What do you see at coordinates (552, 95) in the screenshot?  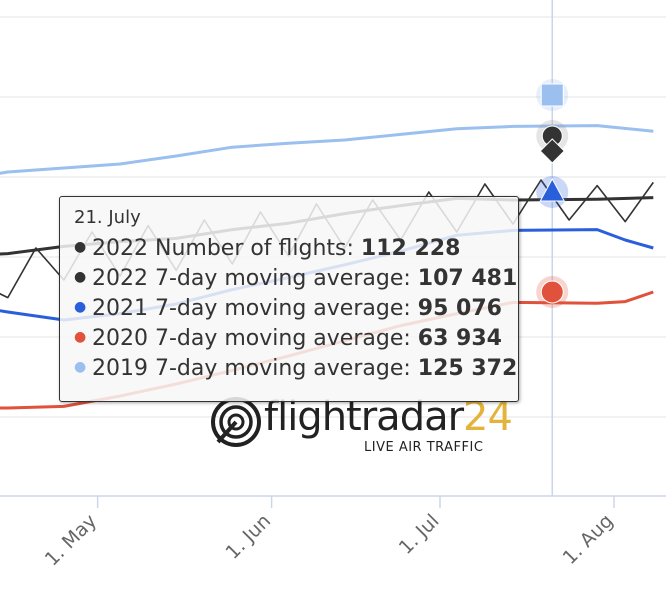 I see `marker-2019` at bounding box center [552, 95].